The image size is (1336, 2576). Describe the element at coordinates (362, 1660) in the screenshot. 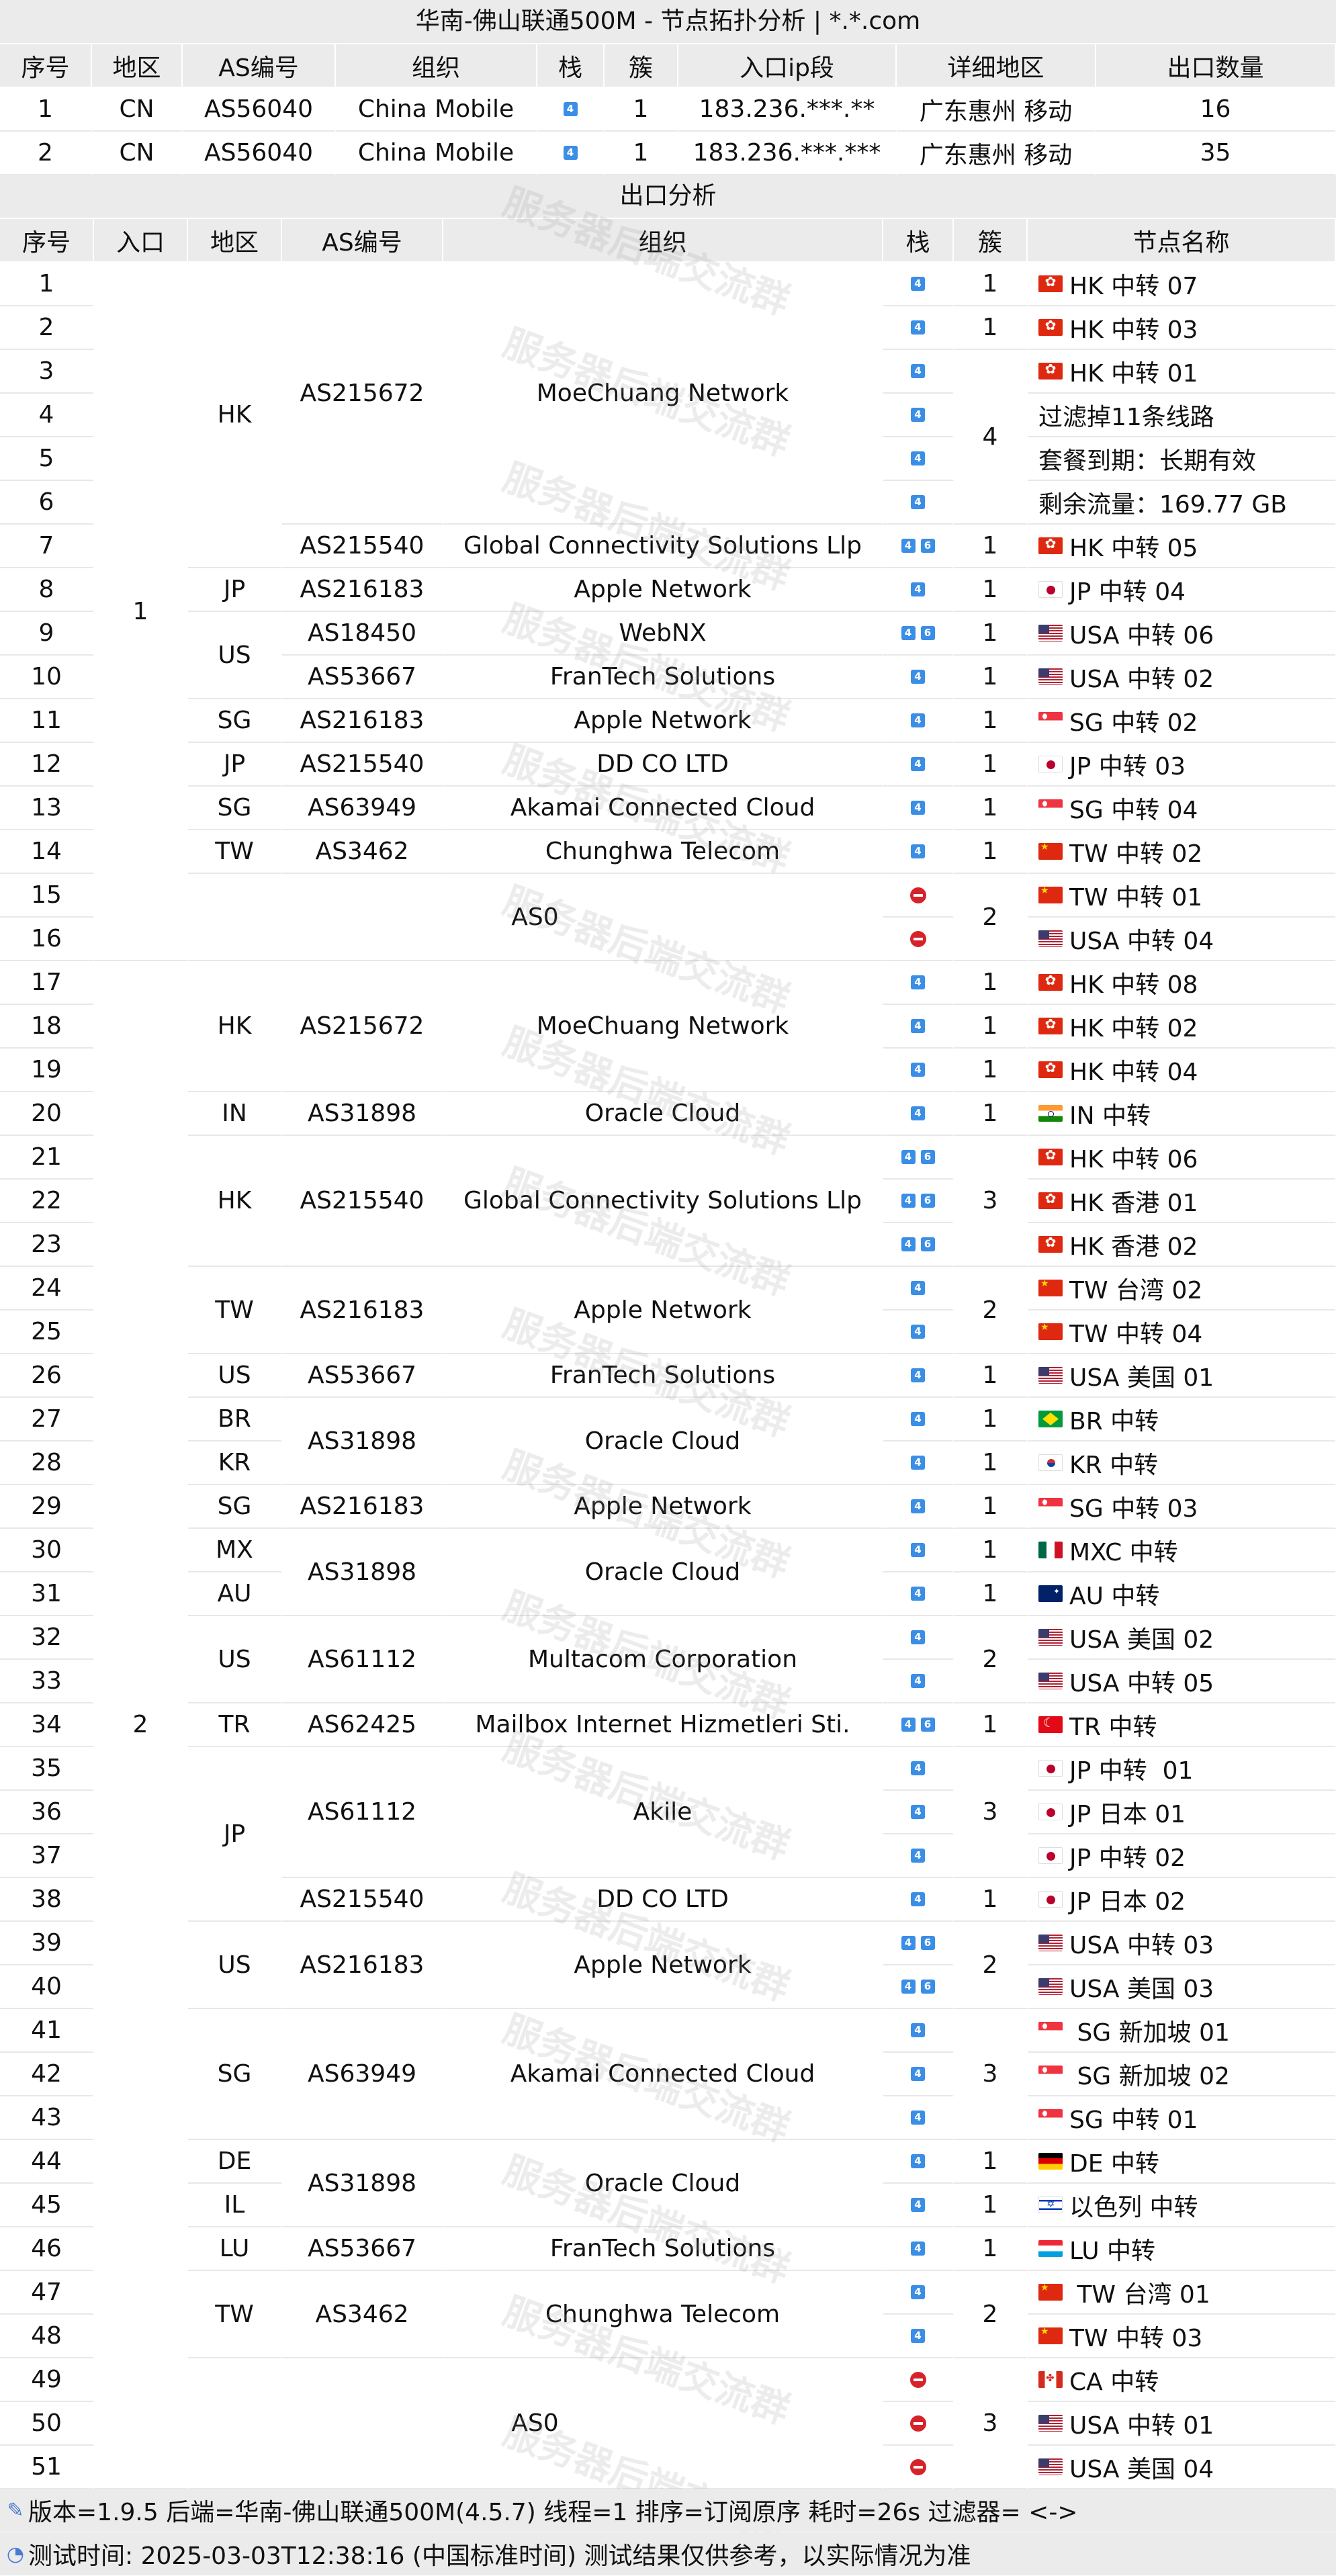

I see `exit-as-group: AS61112` at that location.